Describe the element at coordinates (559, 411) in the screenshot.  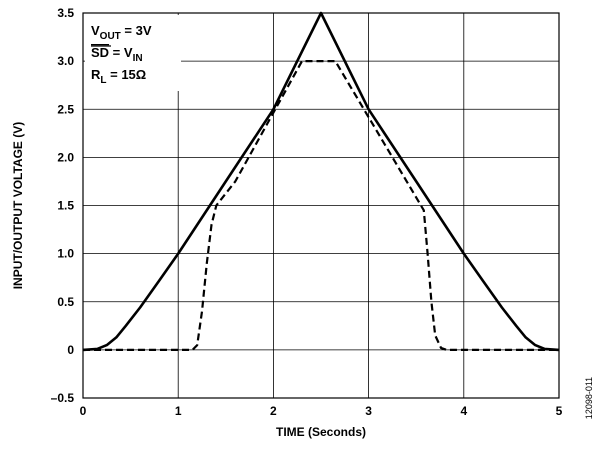
I see `x-tick-label: 5` at that location.